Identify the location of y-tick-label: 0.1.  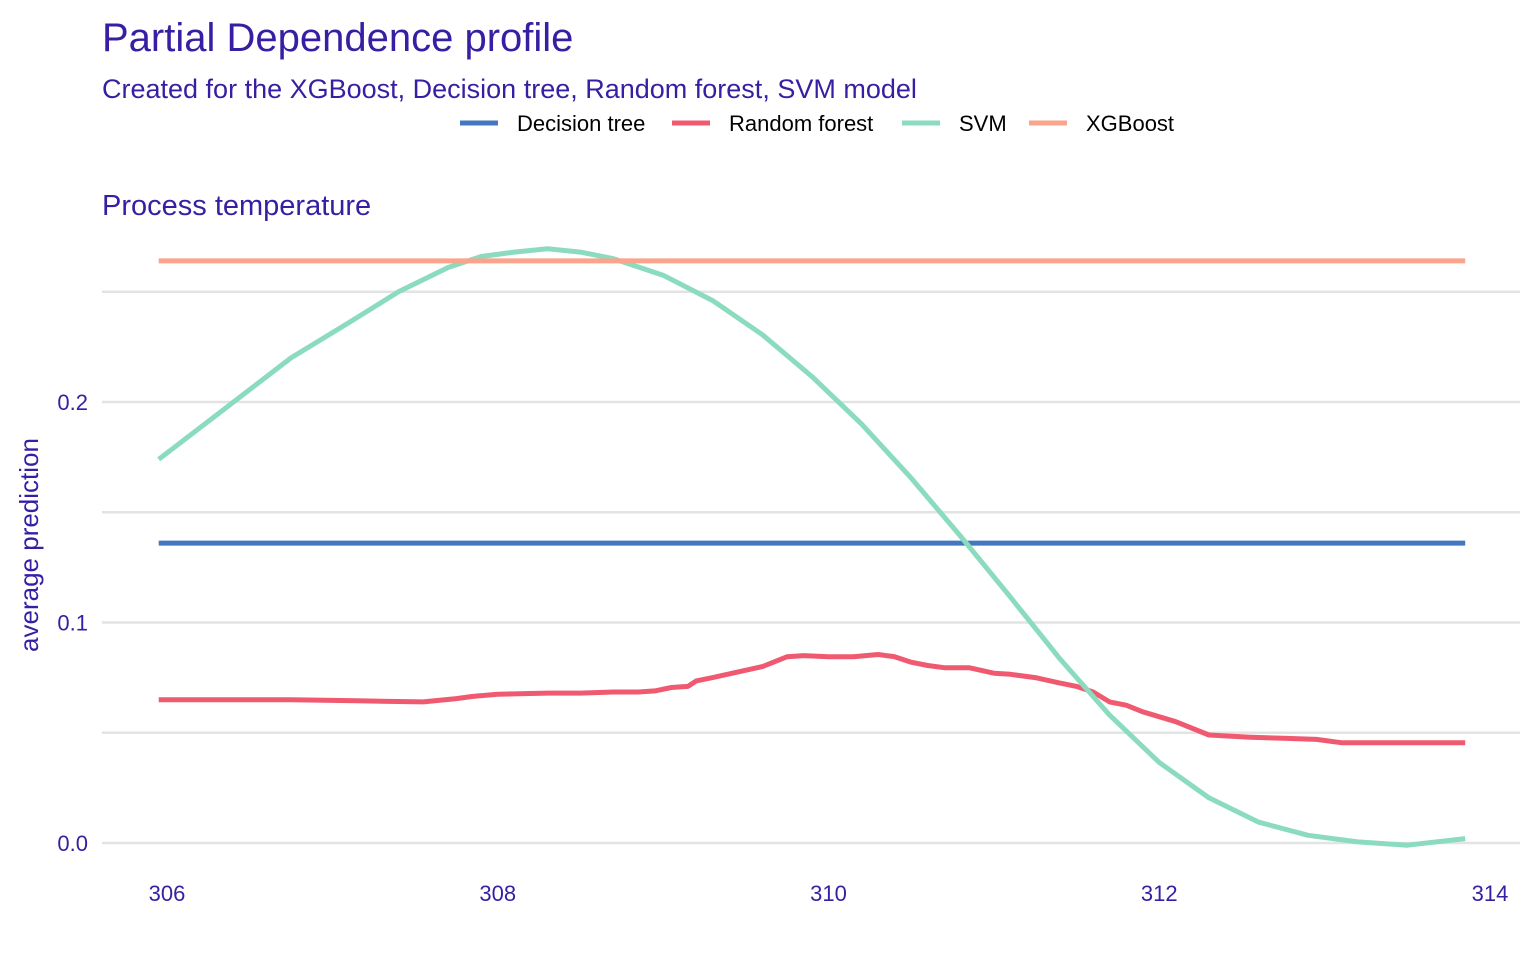
(72, 623).